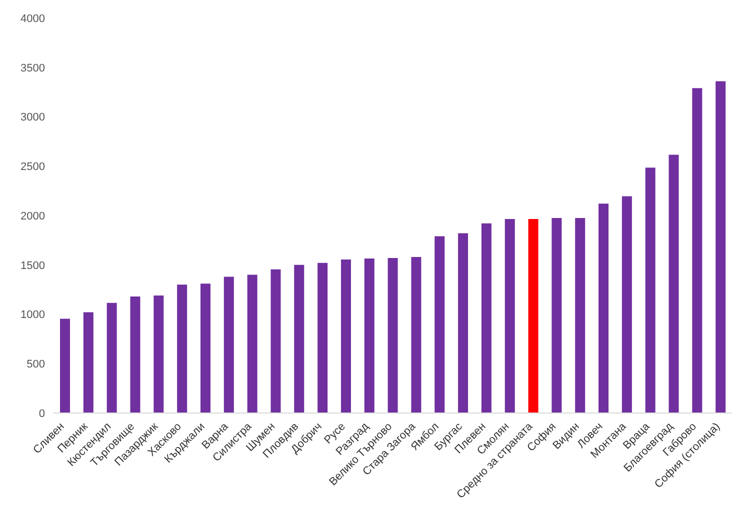 The height and width of the screenshot is (516, 750). What do you see at coordinates (32, 266) in the screenshot?
I see `y-tick-label: 1500` at bounding box center [32, 266].